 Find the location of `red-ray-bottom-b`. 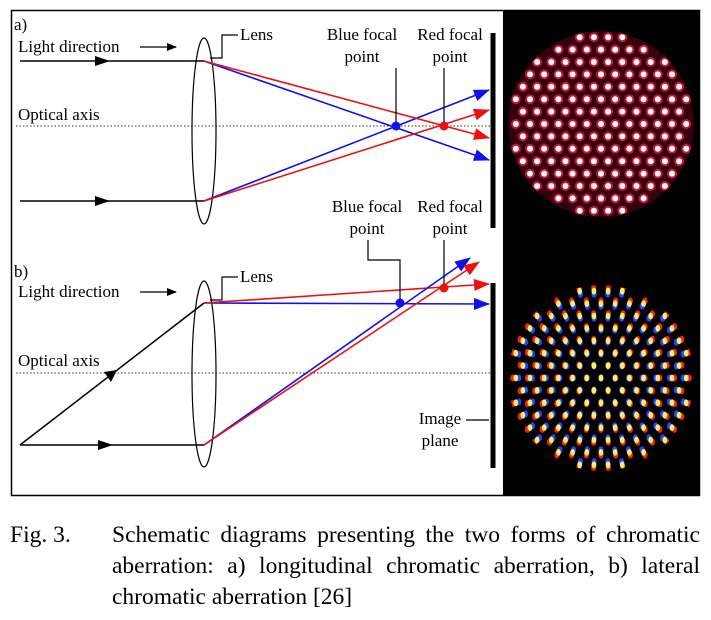

red-ray-bottom-b is located at coordinates (341, 353).